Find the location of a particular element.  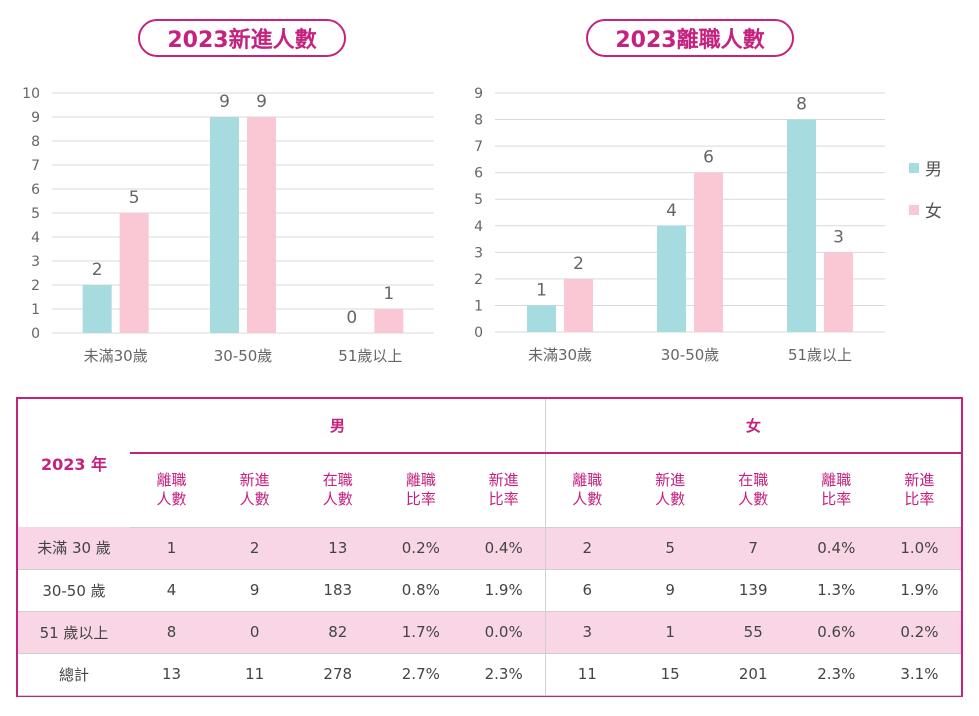

table-cell: 3 is located at coordinates (586, 632).